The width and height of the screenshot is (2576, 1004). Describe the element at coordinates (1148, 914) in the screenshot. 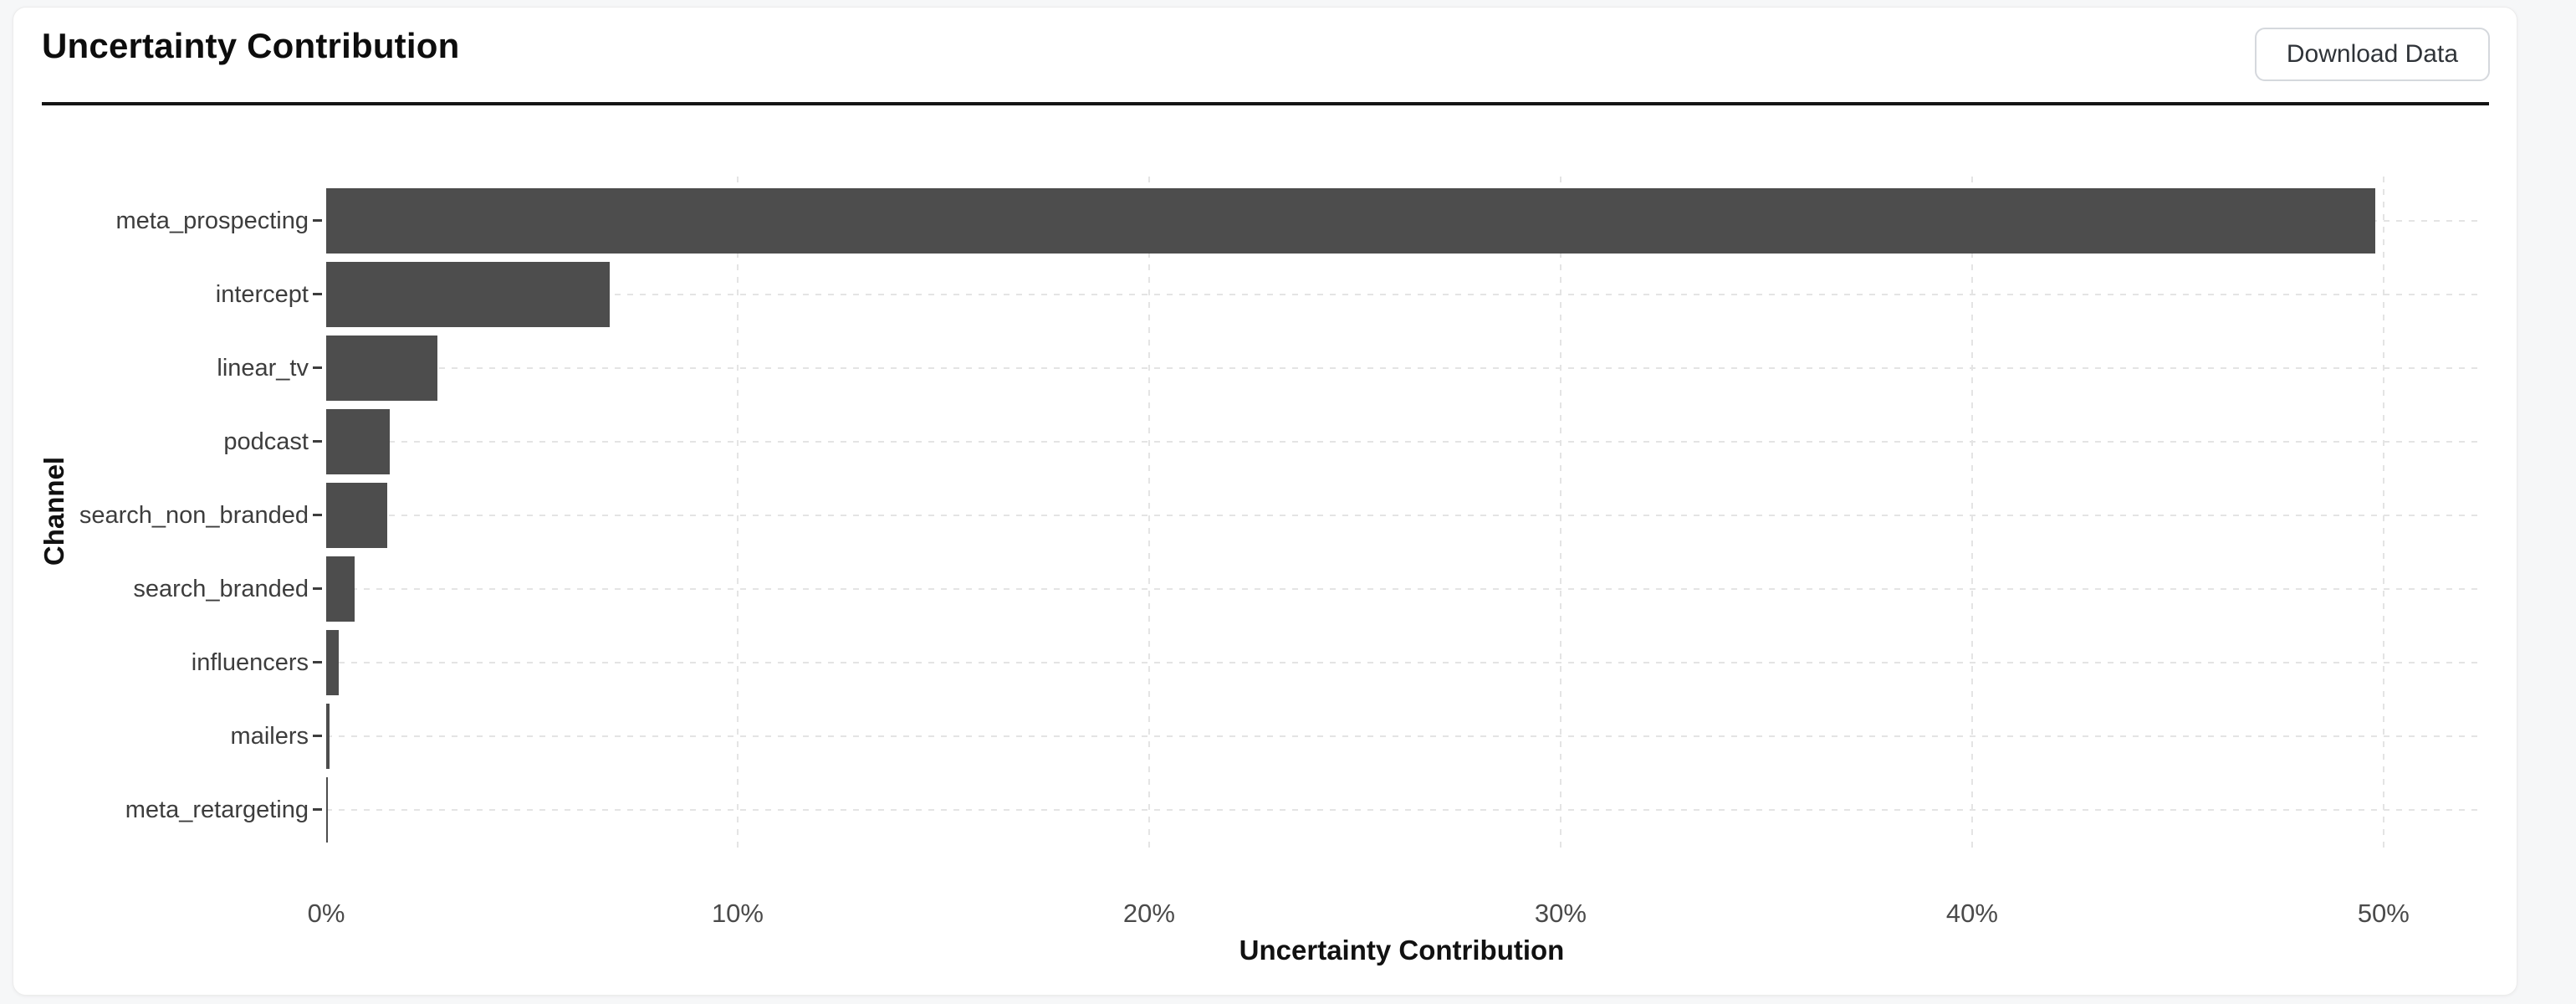

I see `x-axis-label-20%: 20%` at that location.